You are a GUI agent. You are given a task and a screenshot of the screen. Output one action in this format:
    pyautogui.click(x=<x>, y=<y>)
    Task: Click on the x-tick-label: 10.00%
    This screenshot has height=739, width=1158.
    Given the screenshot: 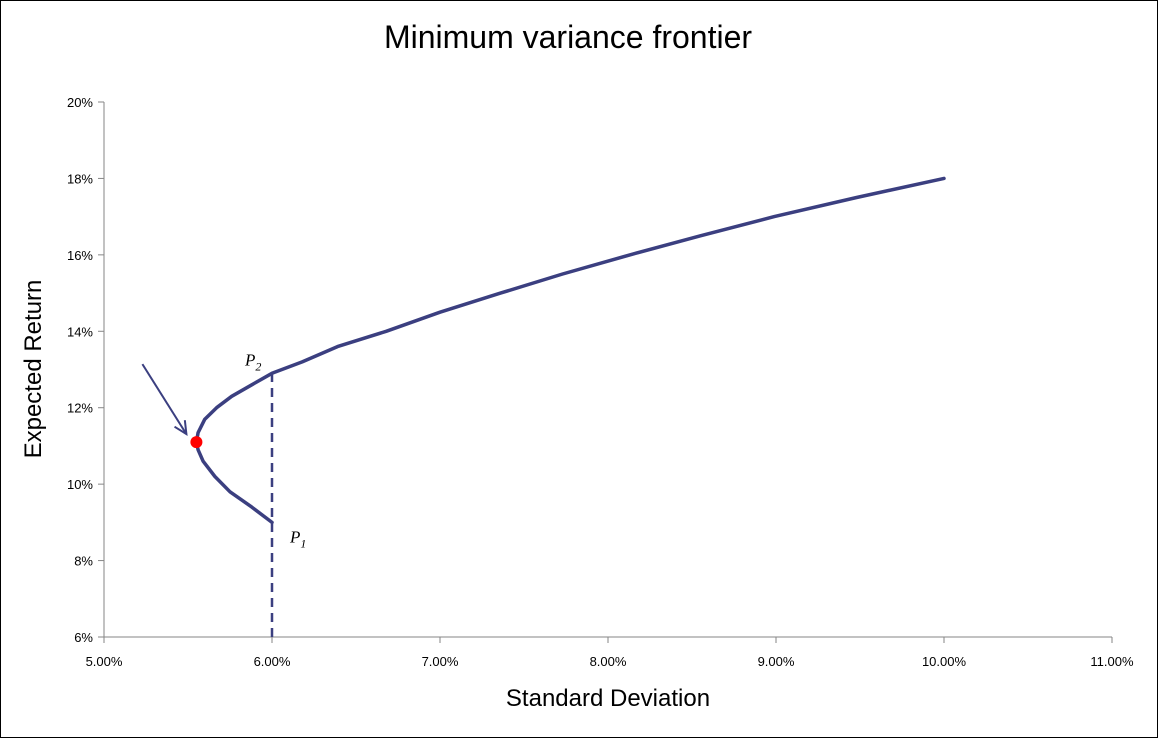 What is the action you would take?
    pyautogui.click(x=944, y=661)
    